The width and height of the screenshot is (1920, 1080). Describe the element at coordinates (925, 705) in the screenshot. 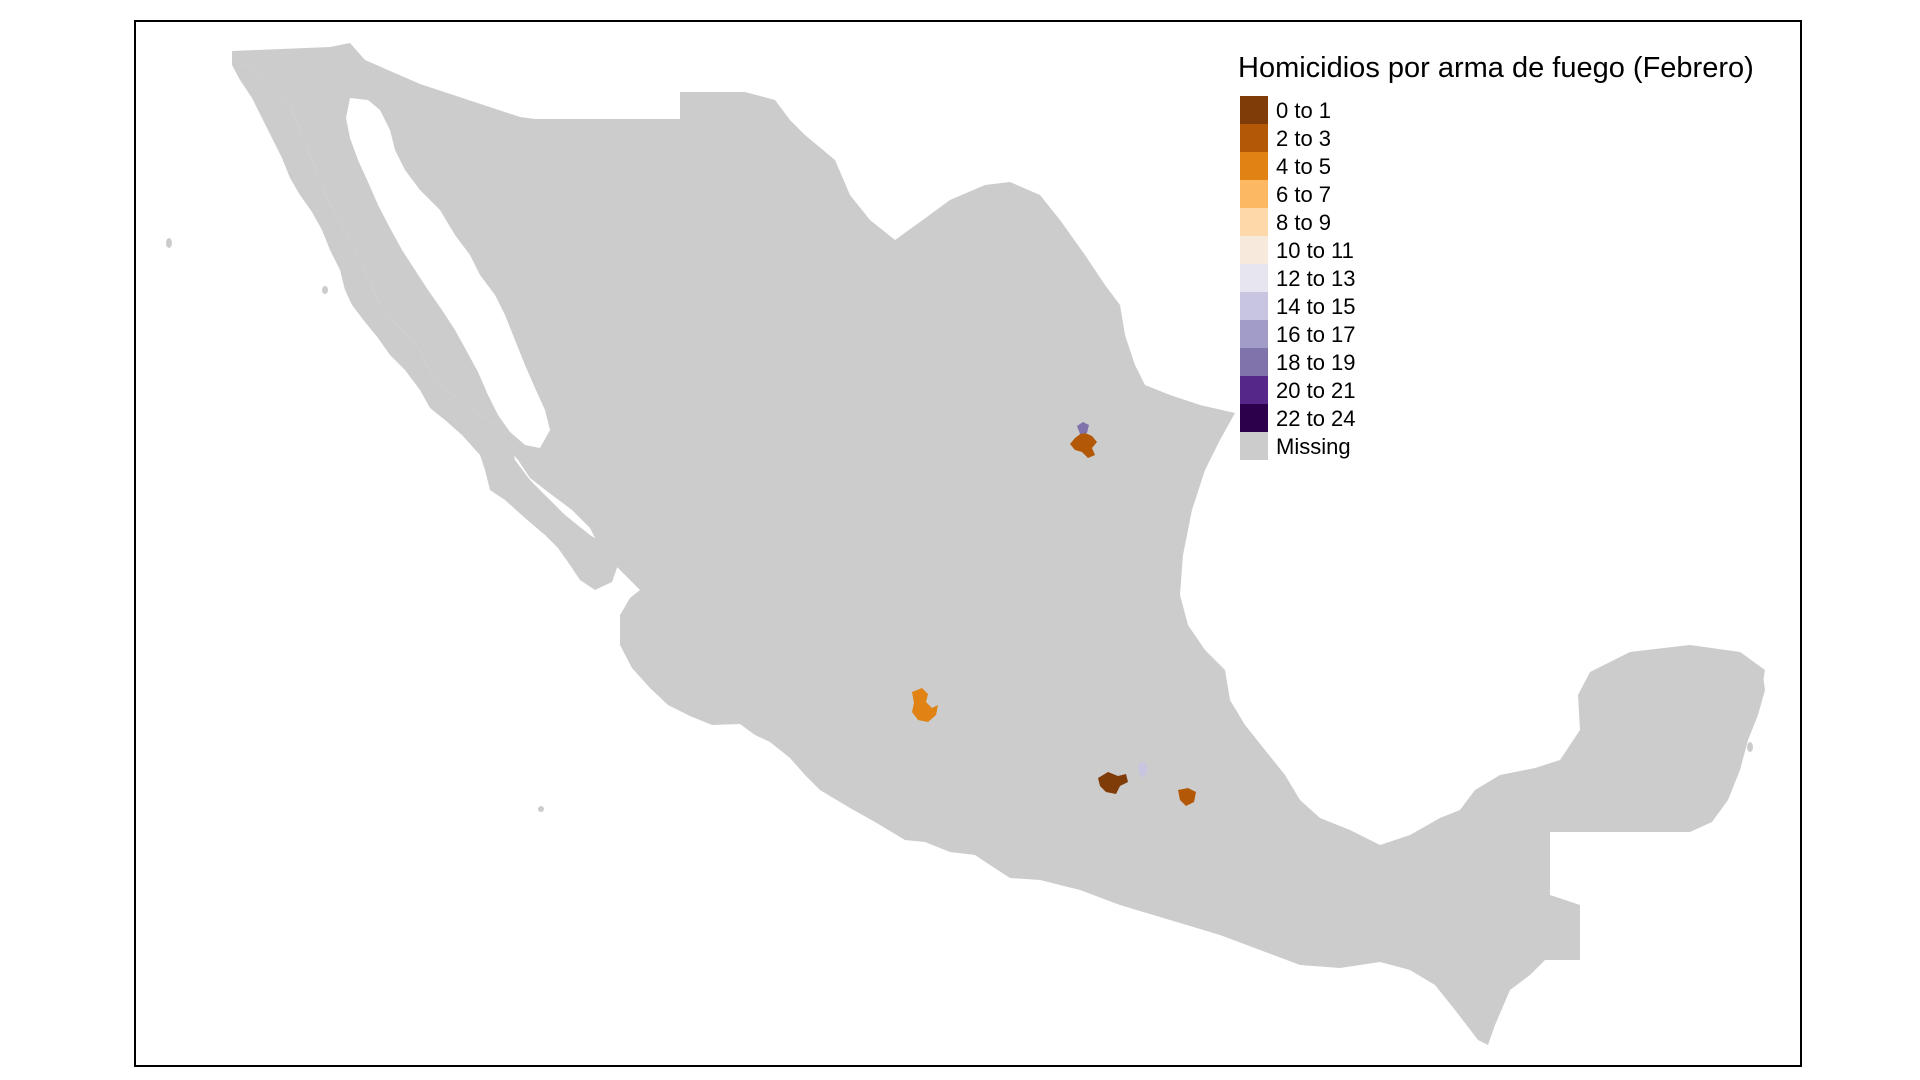

I see `guadalajara-region` at that location.